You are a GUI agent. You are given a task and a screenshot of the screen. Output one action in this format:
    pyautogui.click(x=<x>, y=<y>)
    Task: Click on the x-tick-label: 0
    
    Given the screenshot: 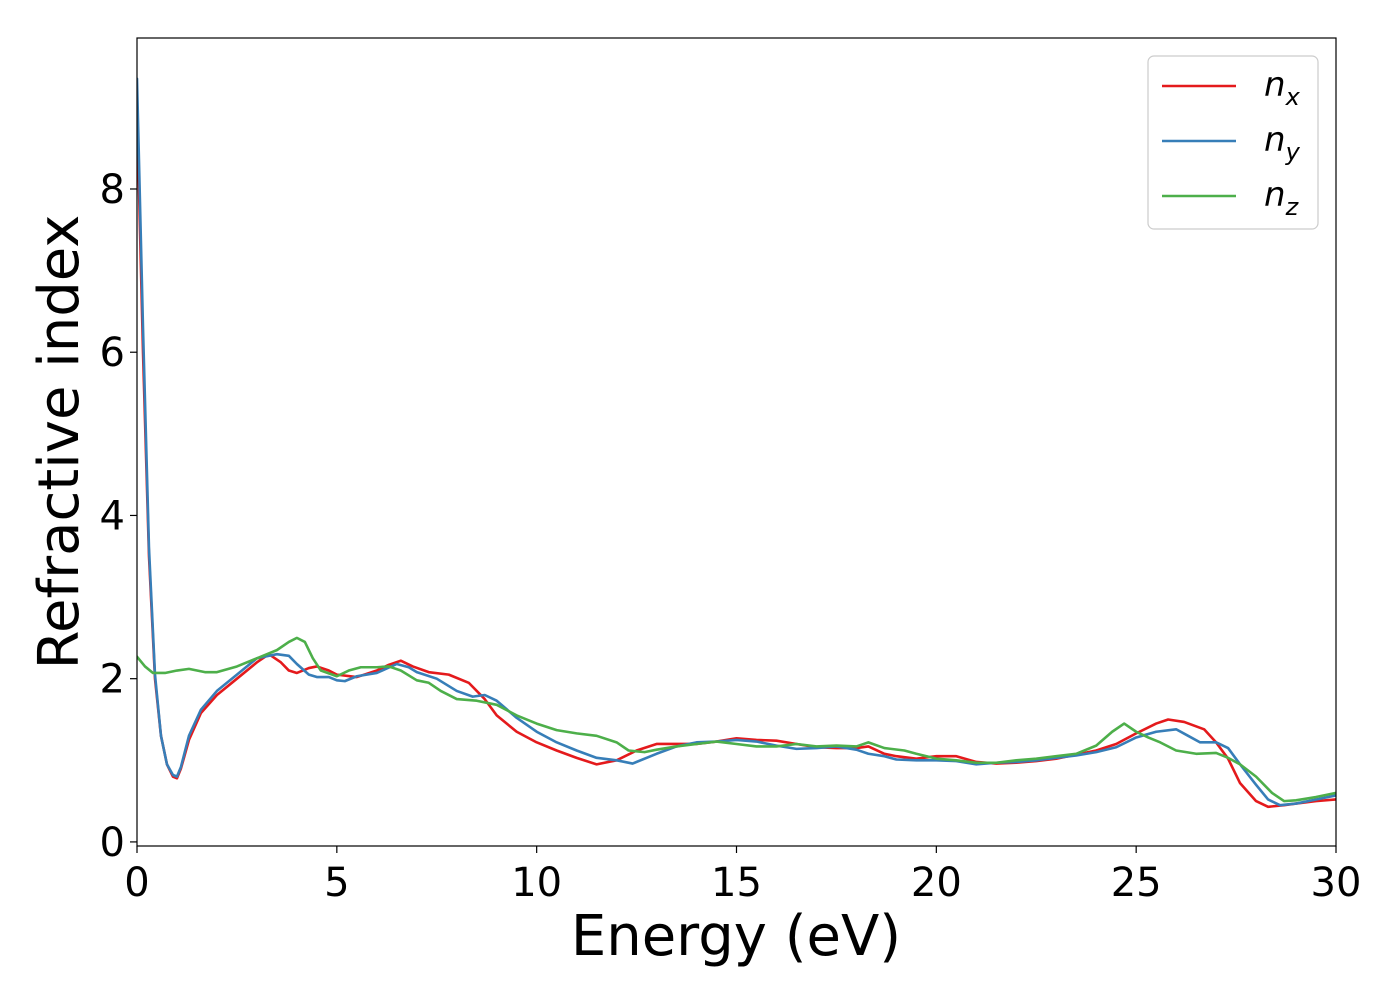 What is the action you would take?
    pyautogui.click(x=136, y=883)
    